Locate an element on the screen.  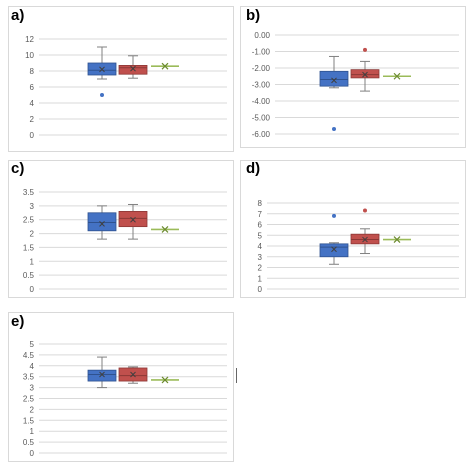
chart-panel-b: -6.00 -5.00 -4.00 -3.00 -2.00 -1.00 0.00 is located at coordinates (353, 77).